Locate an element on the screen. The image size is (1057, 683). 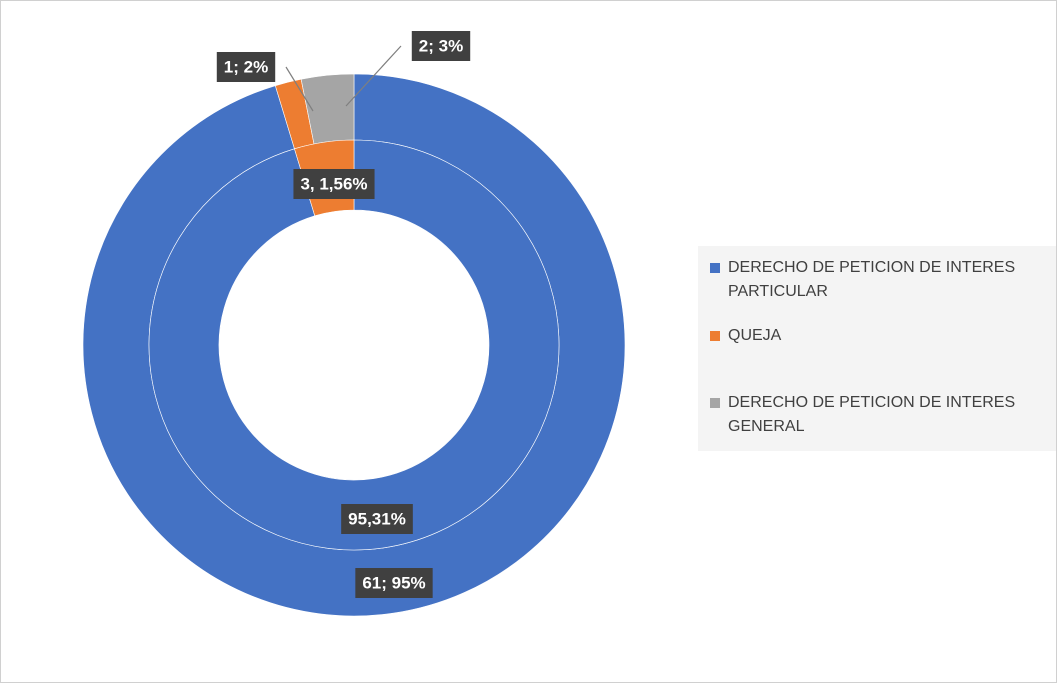
data-label-text: 61; 95% is located at coordinates (393, 582).